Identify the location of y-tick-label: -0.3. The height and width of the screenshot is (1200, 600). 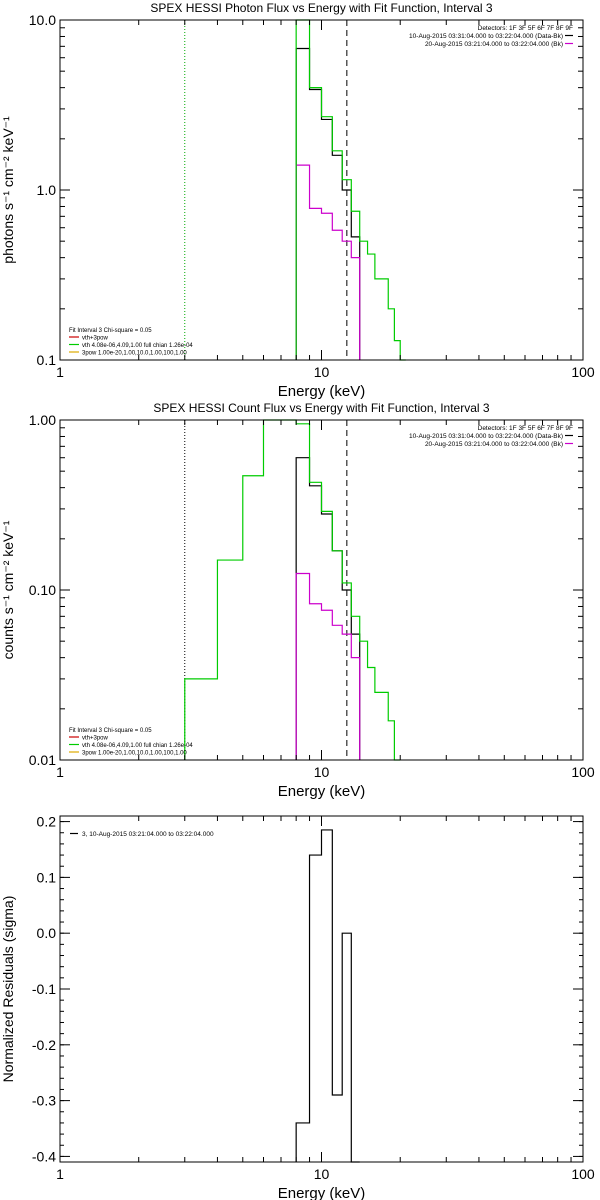
(44, 1101).